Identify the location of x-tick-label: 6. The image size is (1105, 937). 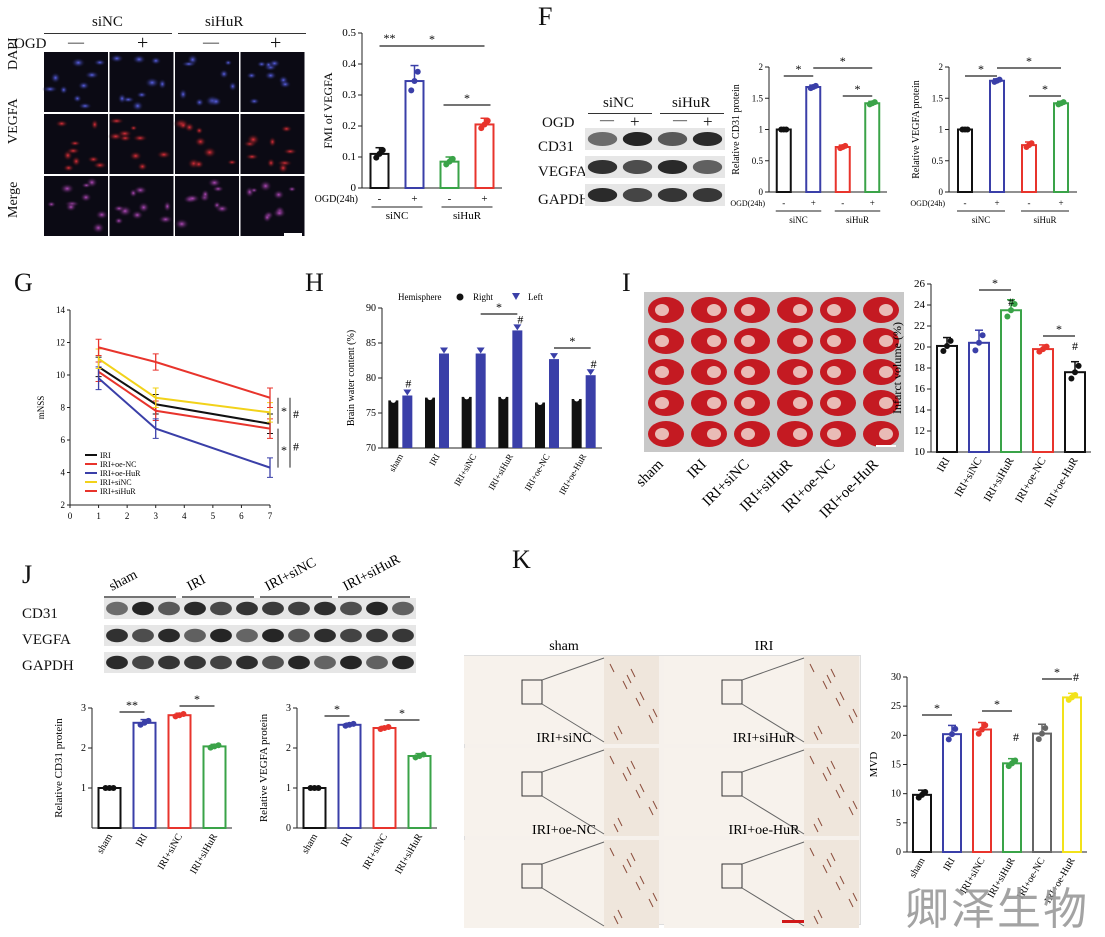
(241, 516).